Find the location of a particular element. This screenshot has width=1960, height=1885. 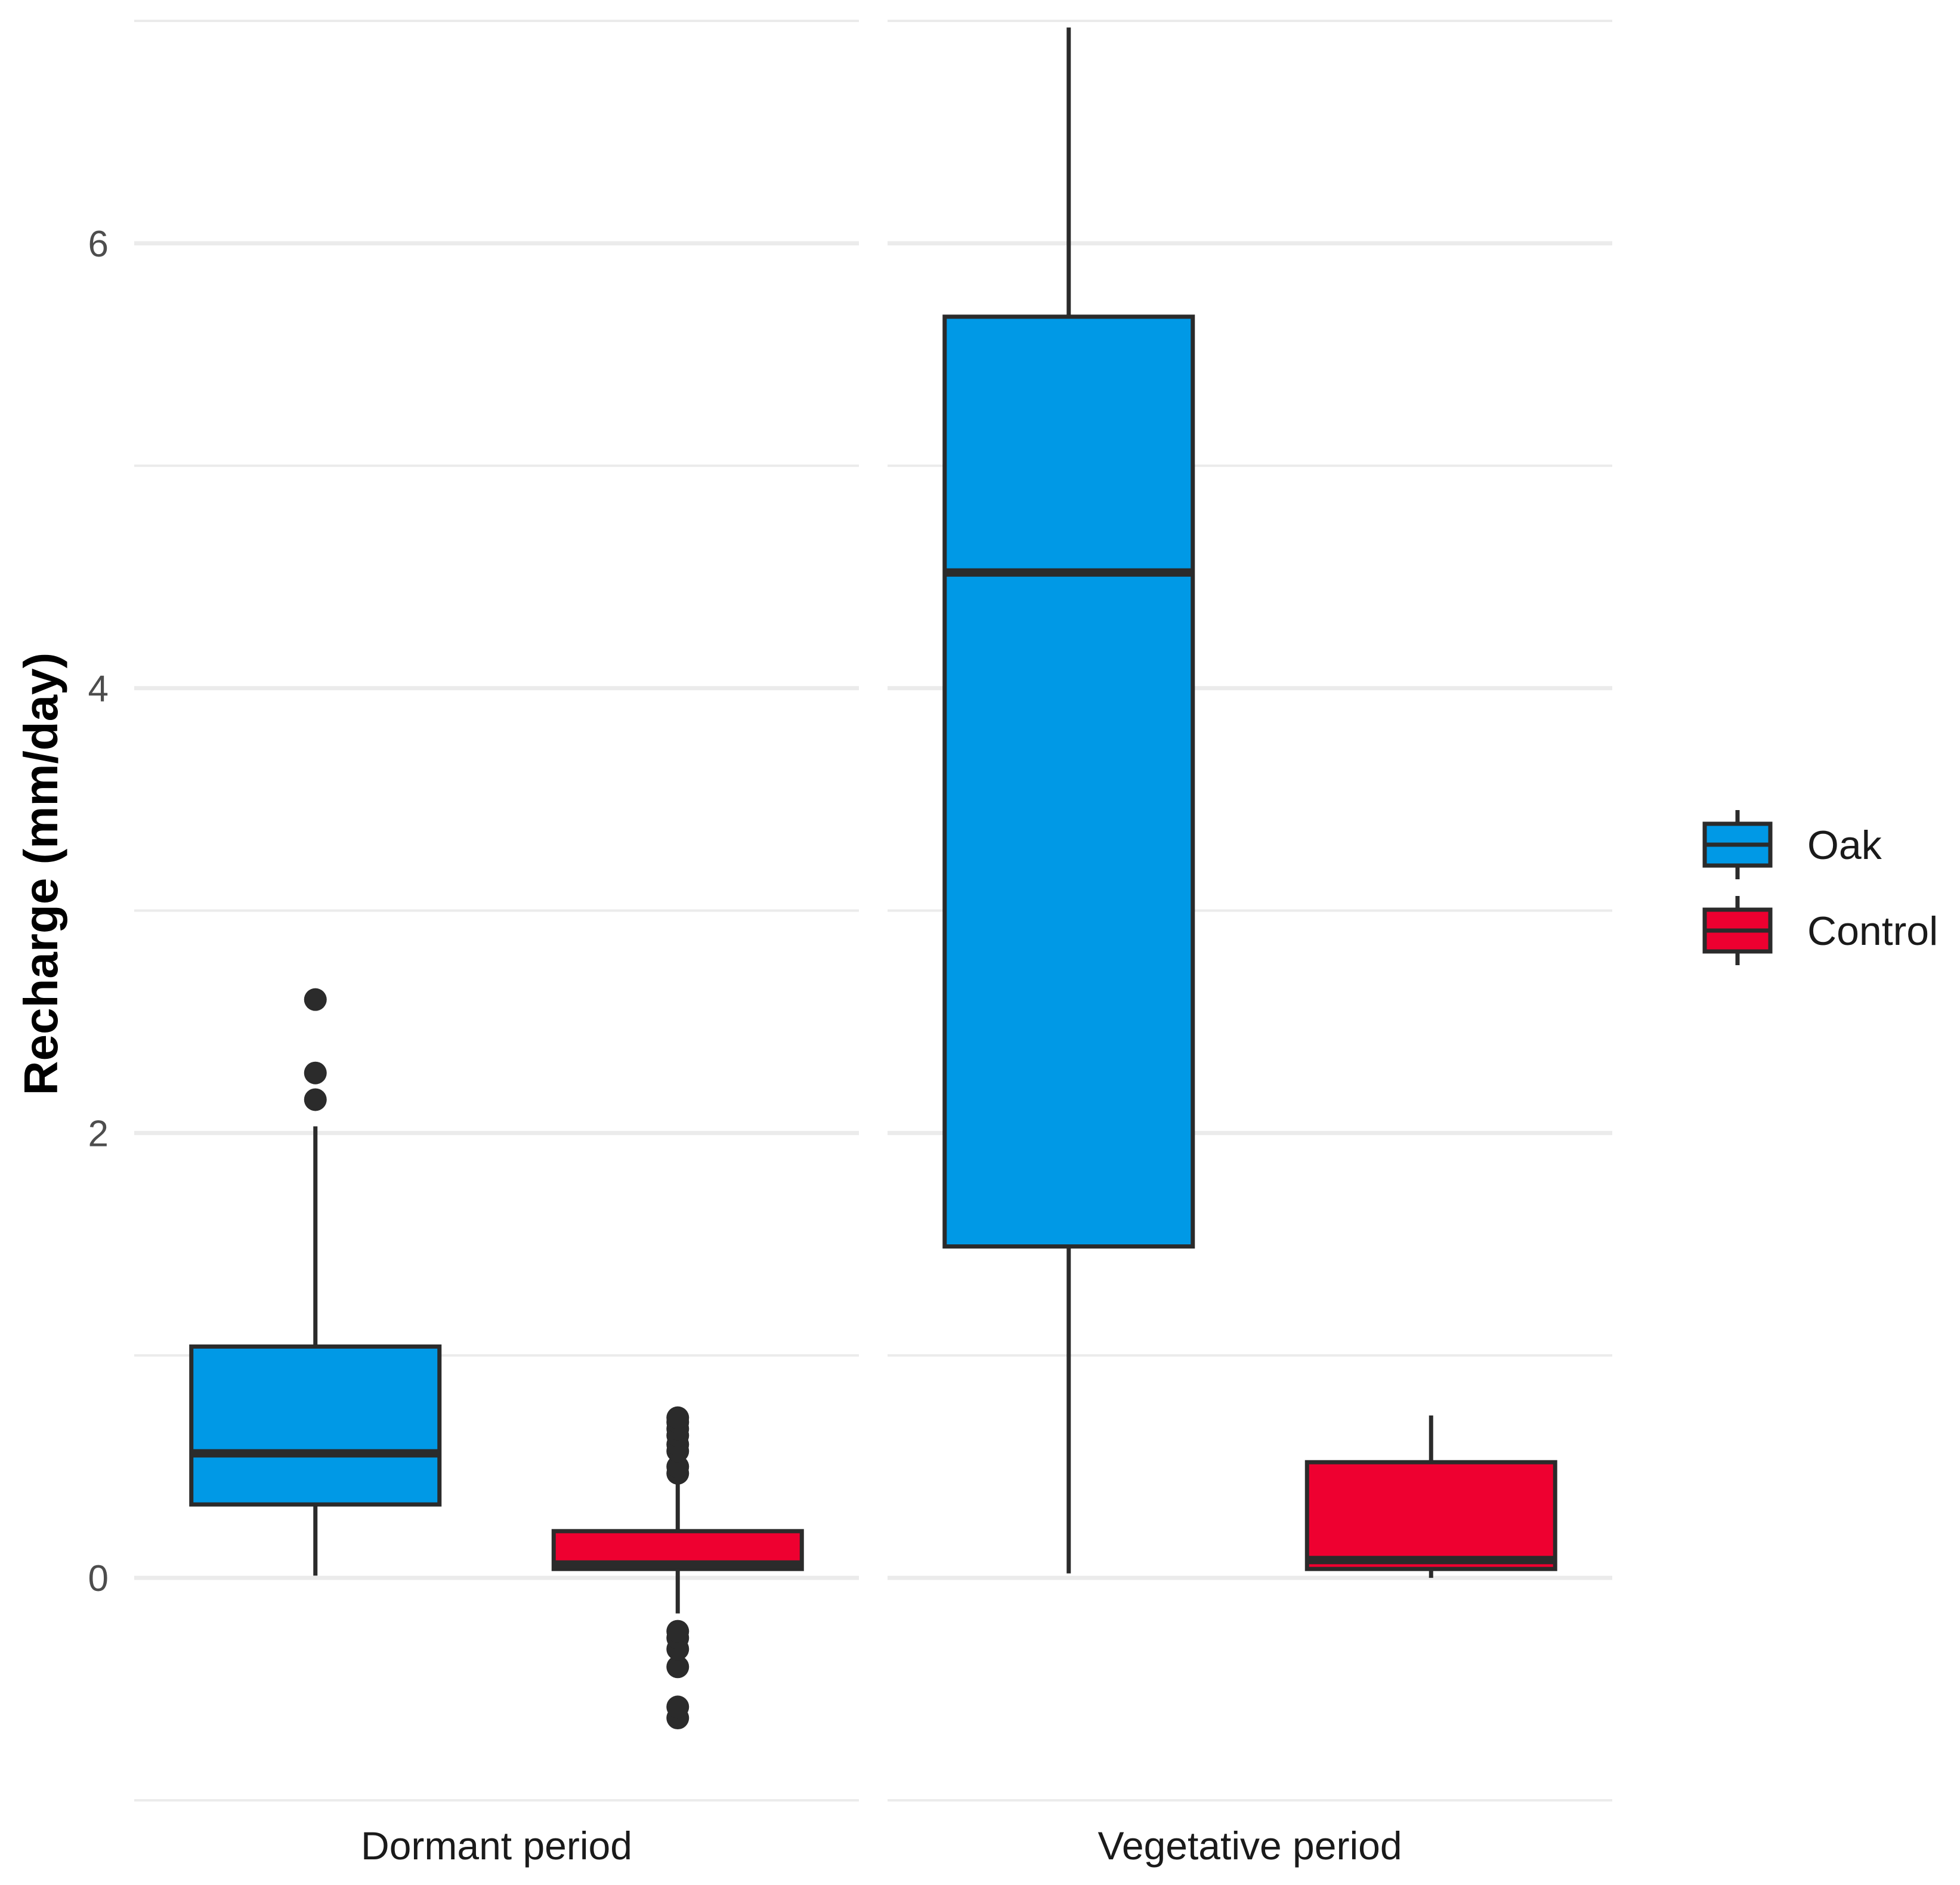

box-oak-vegetative-period is located at coordinates (1068, 800).